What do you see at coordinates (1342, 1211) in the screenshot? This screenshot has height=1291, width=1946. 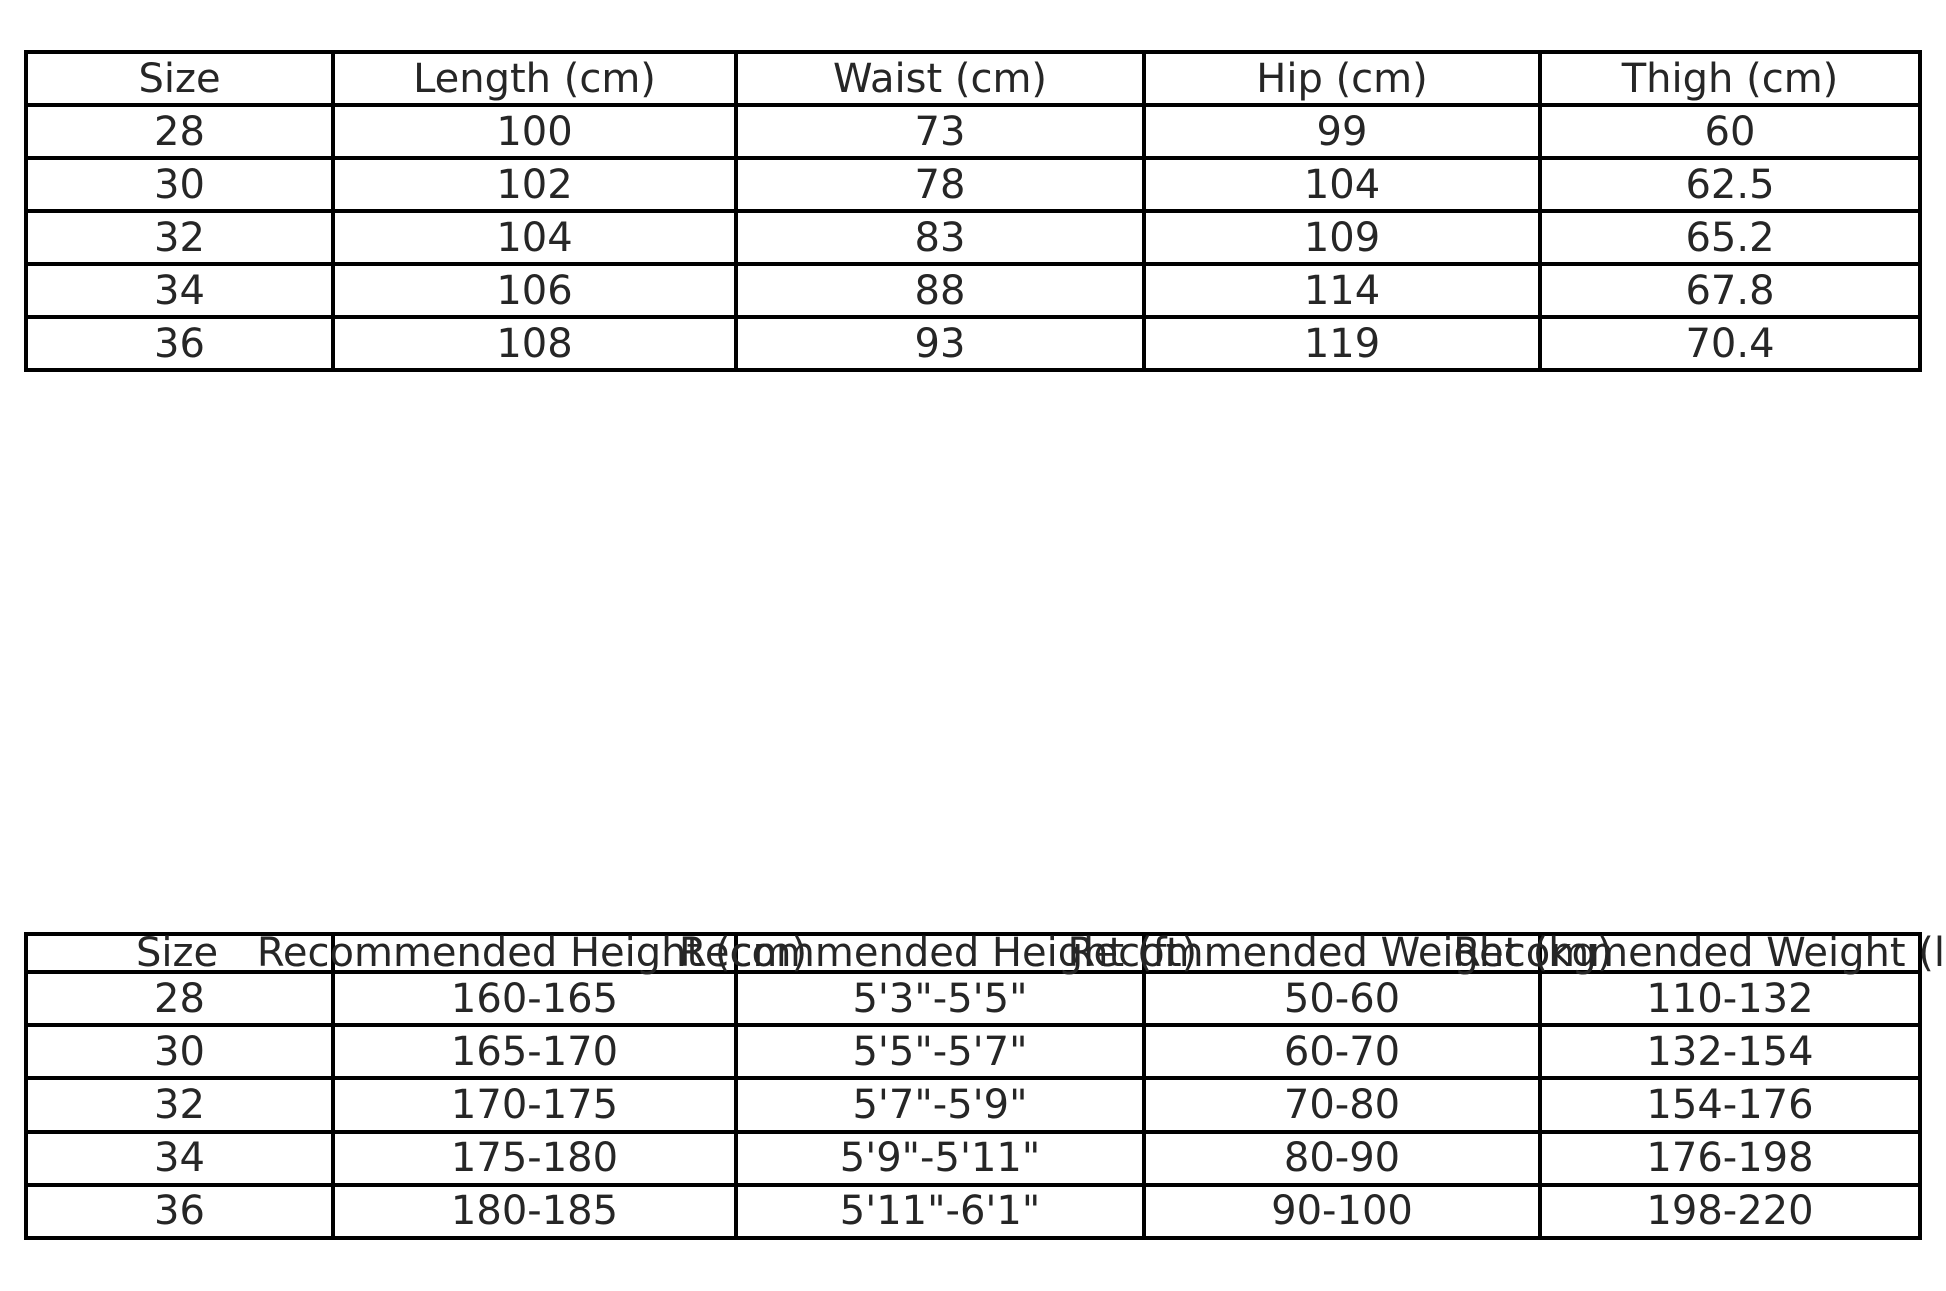 I see `table-cell: 90-100` at bounding box center [1342, 1211].